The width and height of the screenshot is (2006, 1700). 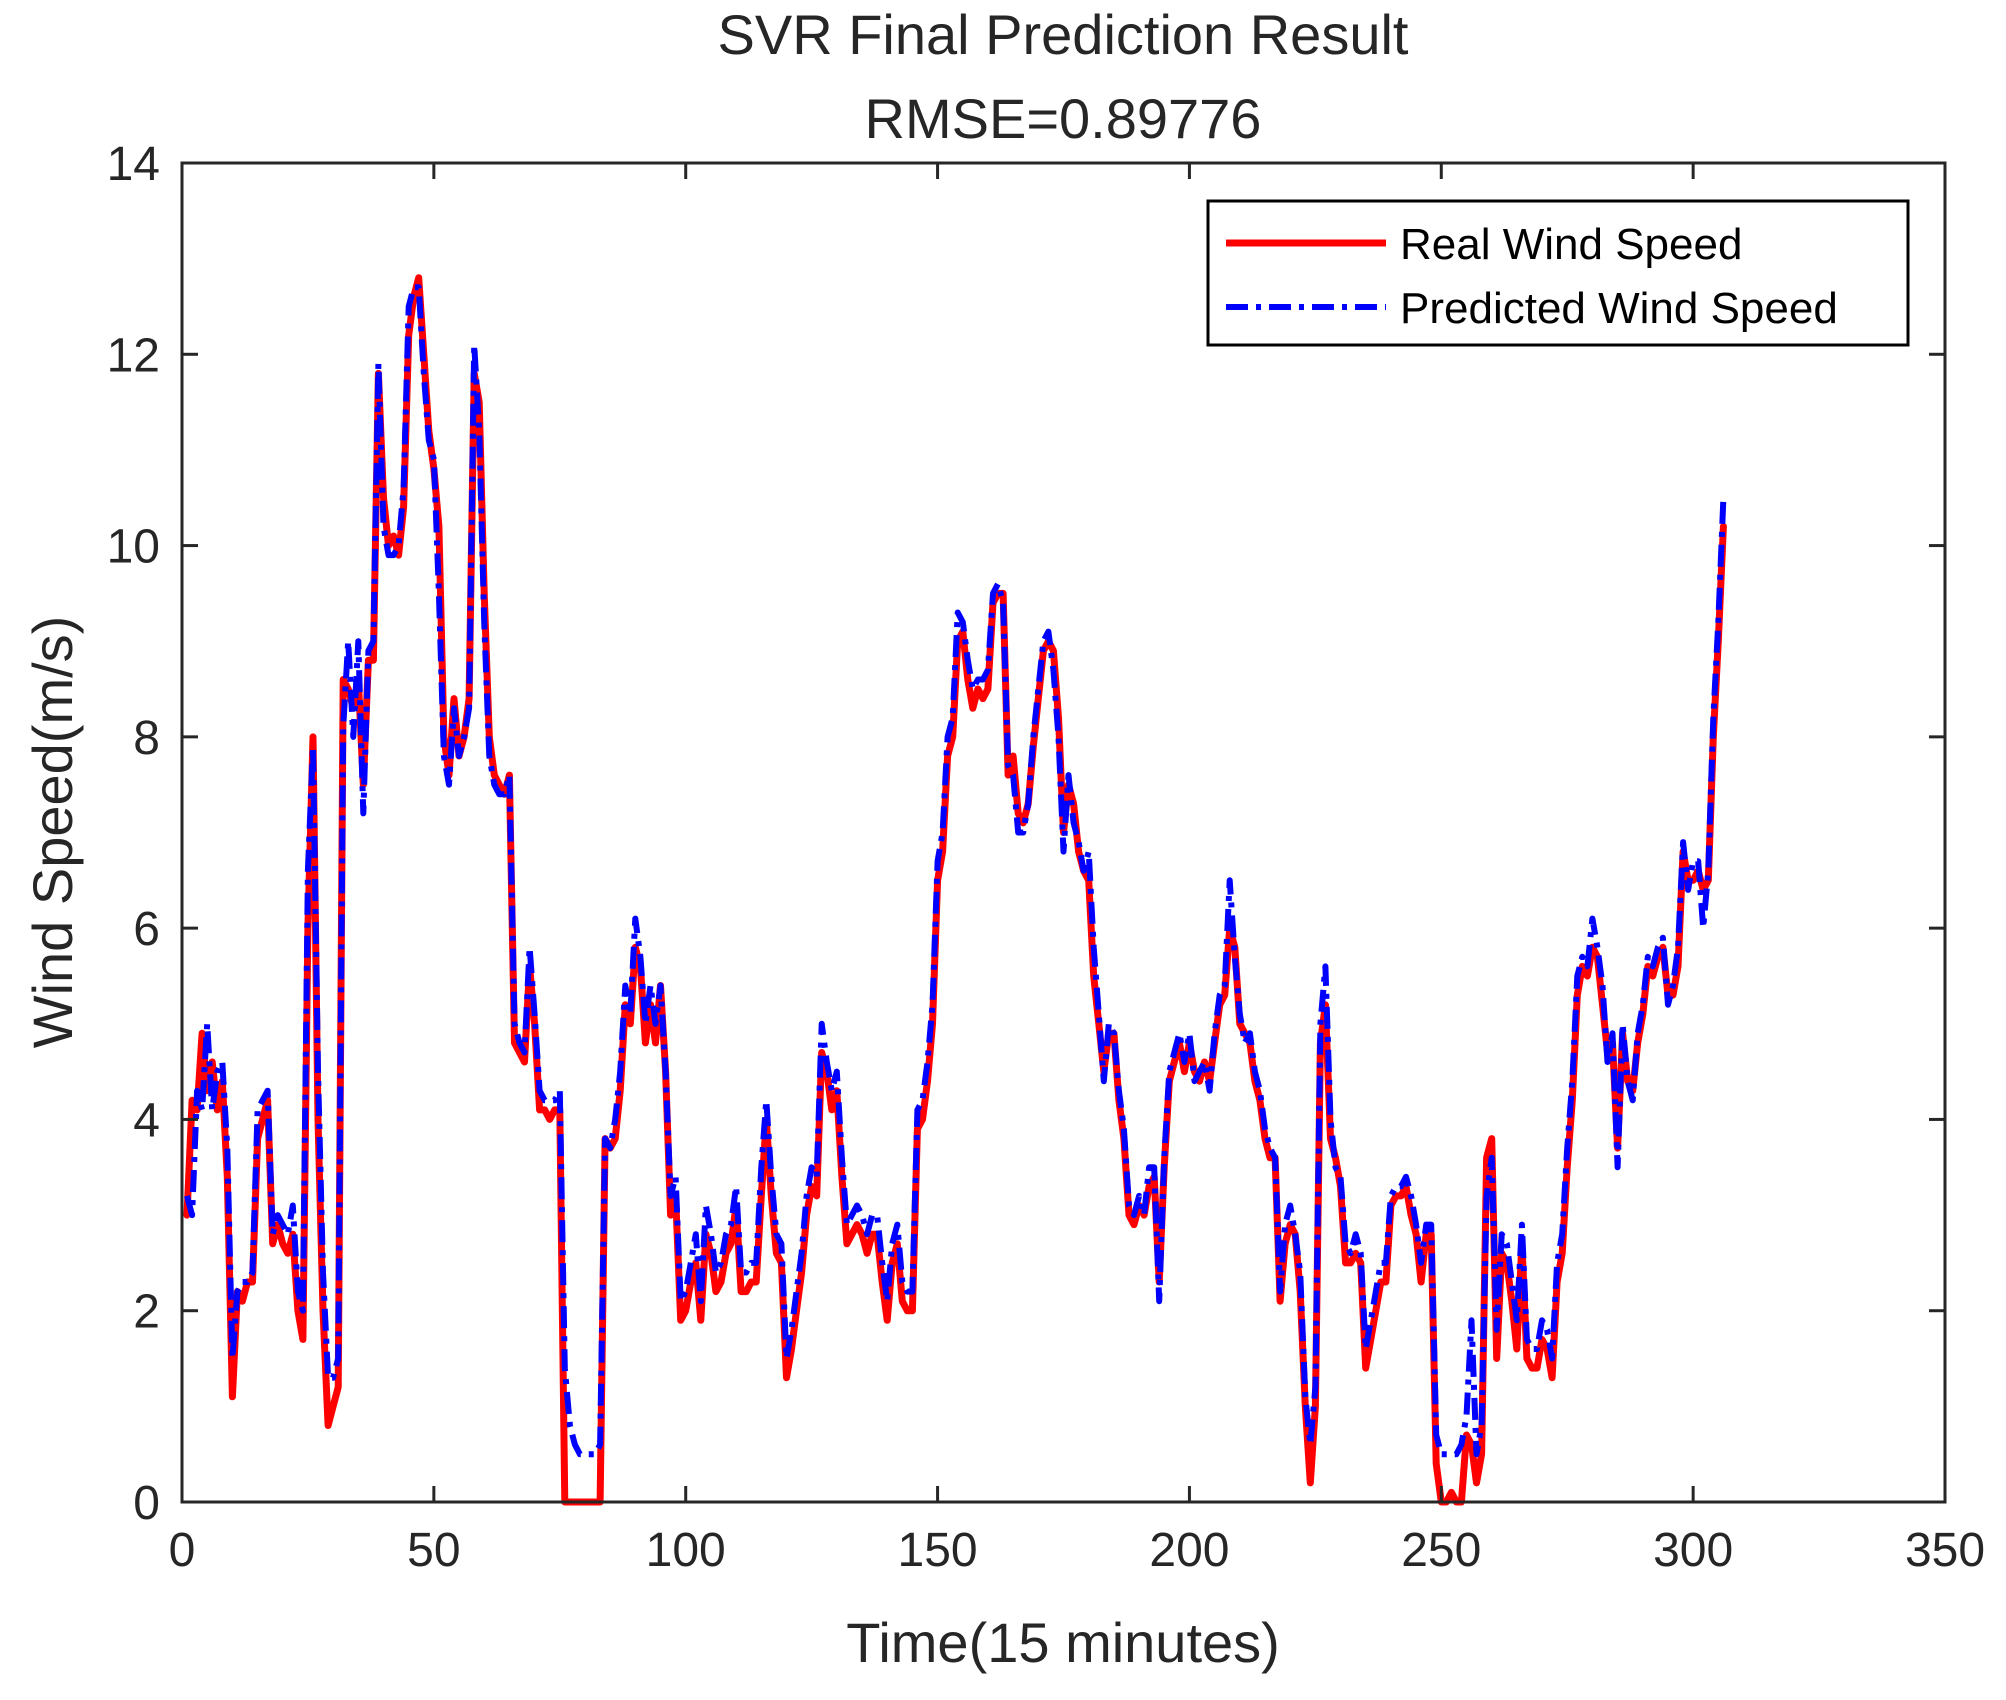 I want to click on x-tick-label: 100, so click(x=686, y=1550).